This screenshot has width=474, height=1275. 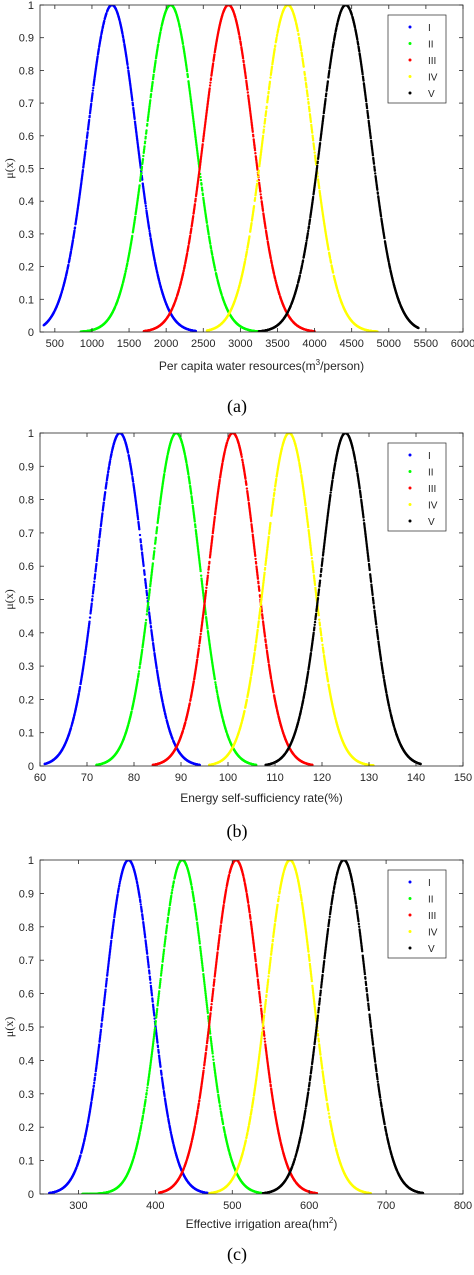 I want to click on legend-label: III, so click(x=432, y=61).